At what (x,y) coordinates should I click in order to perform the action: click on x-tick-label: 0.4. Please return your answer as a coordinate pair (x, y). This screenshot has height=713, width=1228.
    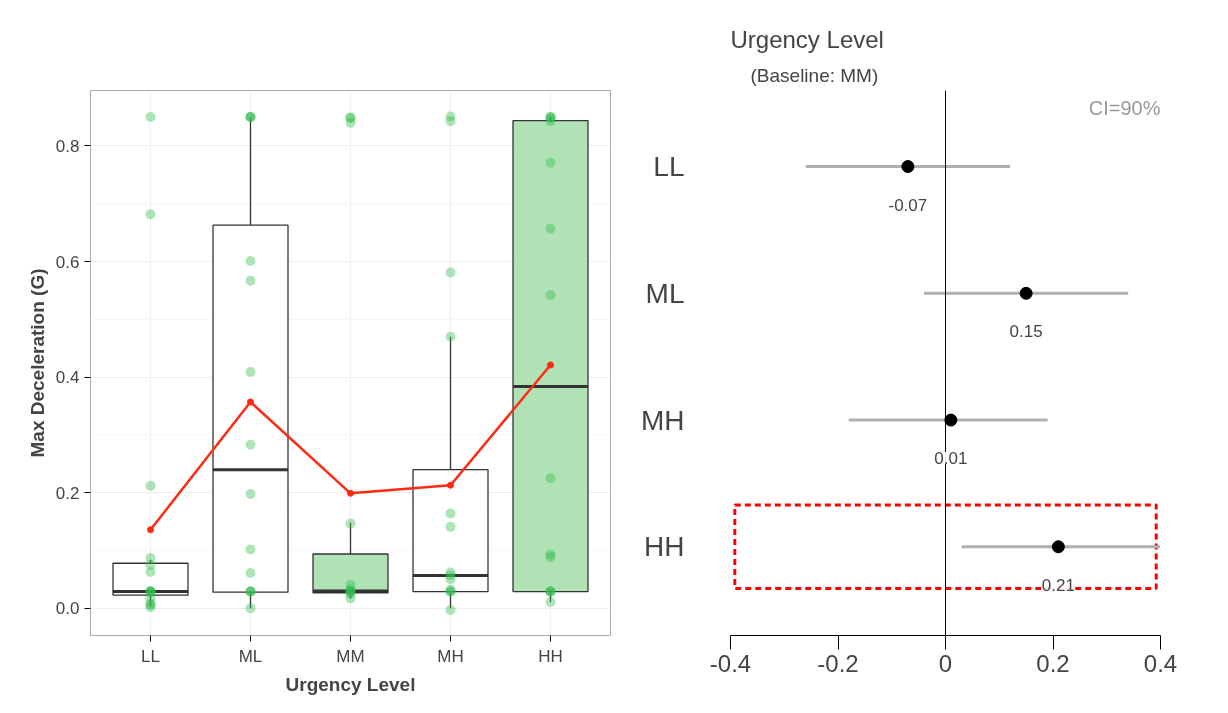
    Looking at the image, I should click on (1160, 663).